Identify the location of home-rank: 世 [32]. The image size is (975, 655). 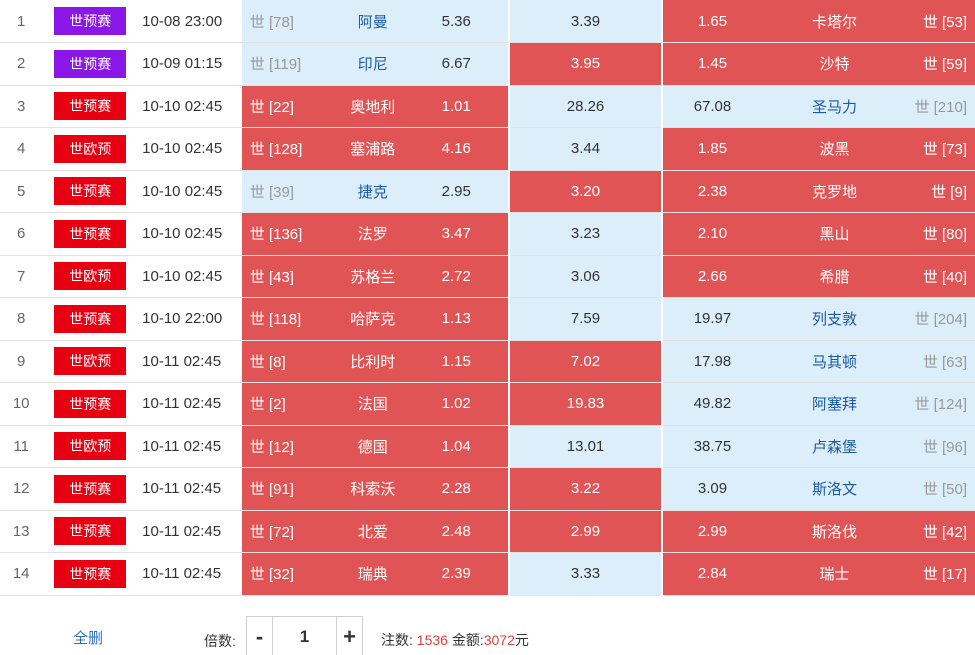
(280, 574).